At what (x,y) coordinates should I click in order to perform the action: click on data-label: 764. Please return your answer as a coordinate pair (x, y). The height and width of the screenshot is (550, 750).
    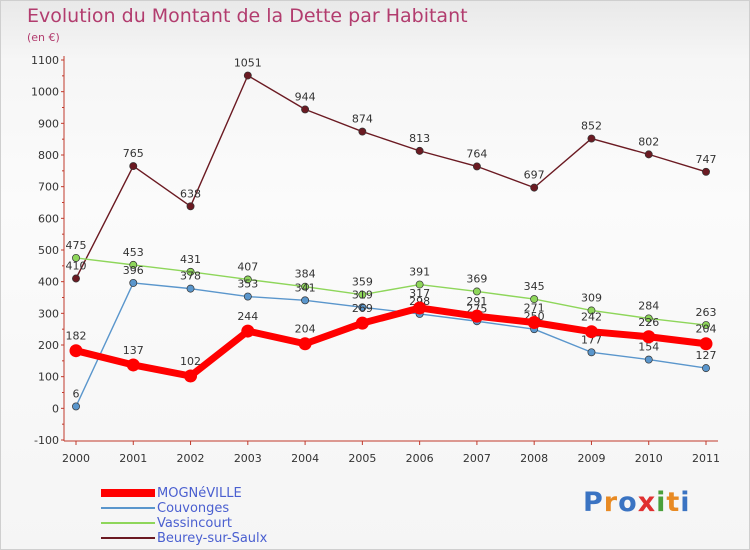
    Looking at the image, I should click on (476, 153).